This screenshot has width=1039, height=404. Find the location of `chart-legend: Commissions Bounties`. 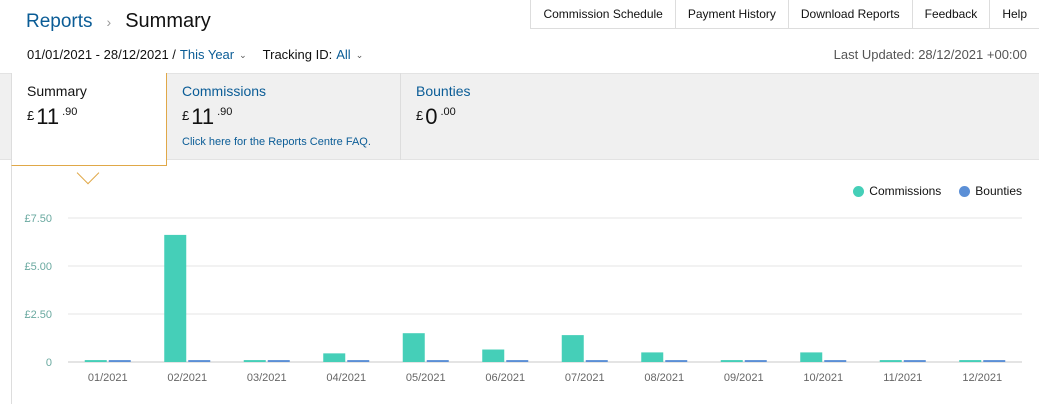

chart-legend: Commissions Bounties is located at coordinates (928, 191).